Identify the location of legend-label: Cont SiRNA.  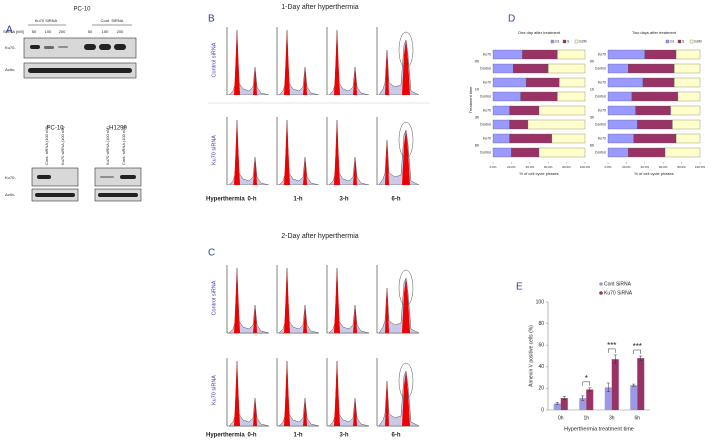
(618, 284).